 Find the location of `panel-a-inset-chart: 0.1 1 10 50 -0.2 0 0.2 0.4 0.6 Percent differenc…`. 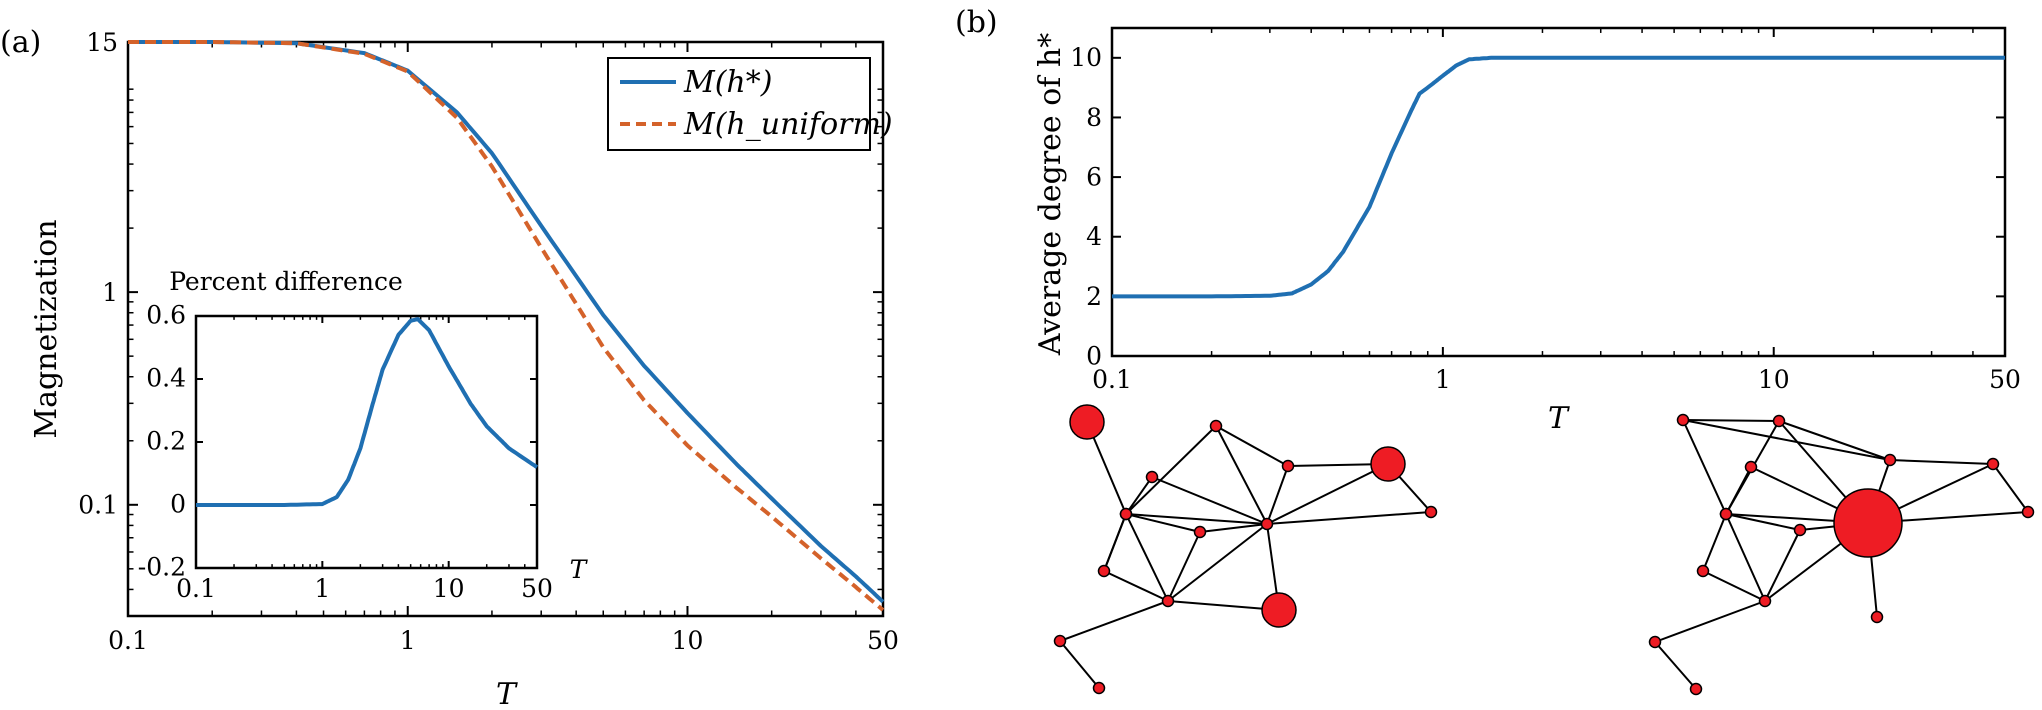

panel-a-inset-chart: 0.1 1 10 50 -0.2 0 0.2 0.4 0.6 Percent differenc… is located at coordinates (363, 435).